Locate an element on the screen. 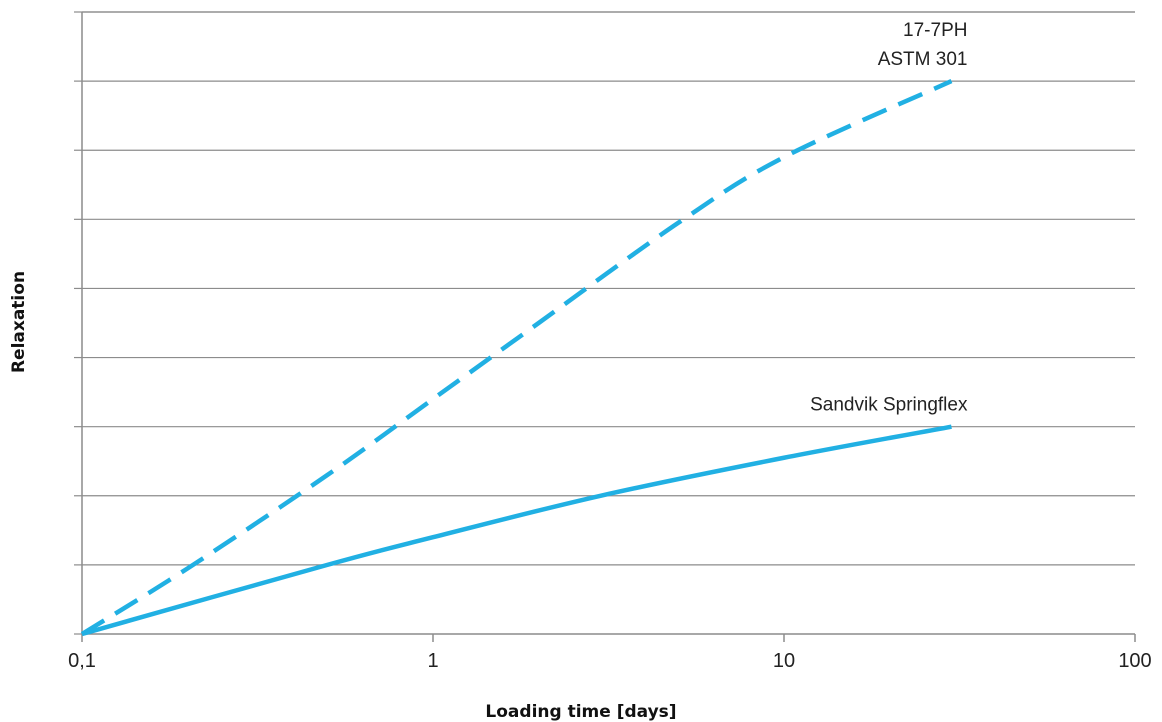 This screenshot has width=1162, height=722. series-label: ASTM 301 is located at coordinates (923, 59).